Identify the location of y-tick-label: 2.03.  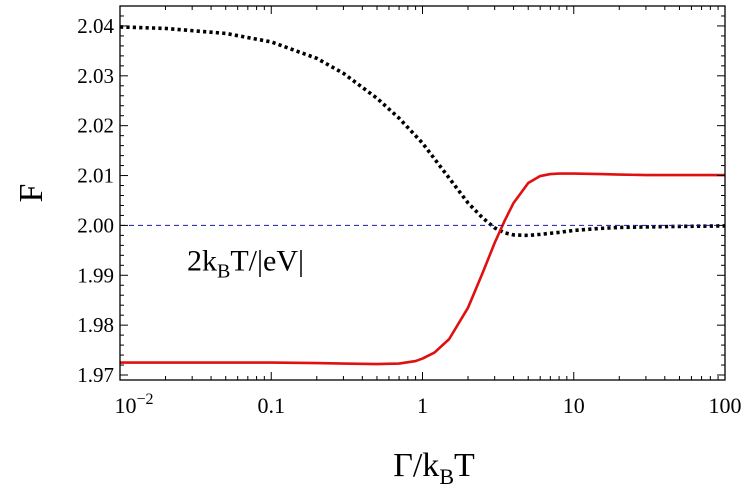
(95, 76).